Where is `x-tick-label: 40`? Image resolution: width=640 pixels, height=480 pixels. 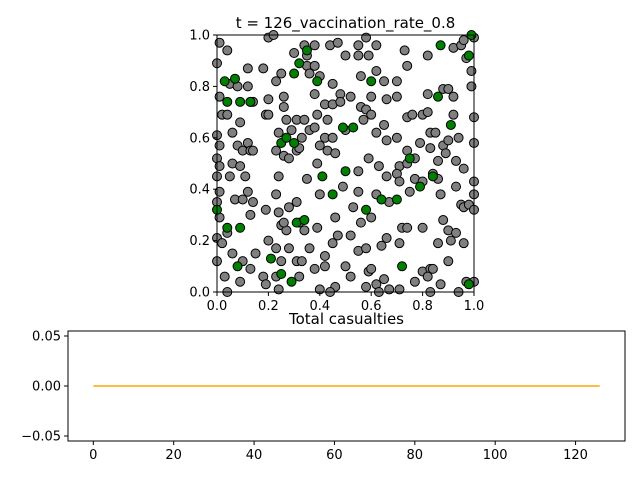
x-tick-label: 40 is located at coordinates (254, 455).